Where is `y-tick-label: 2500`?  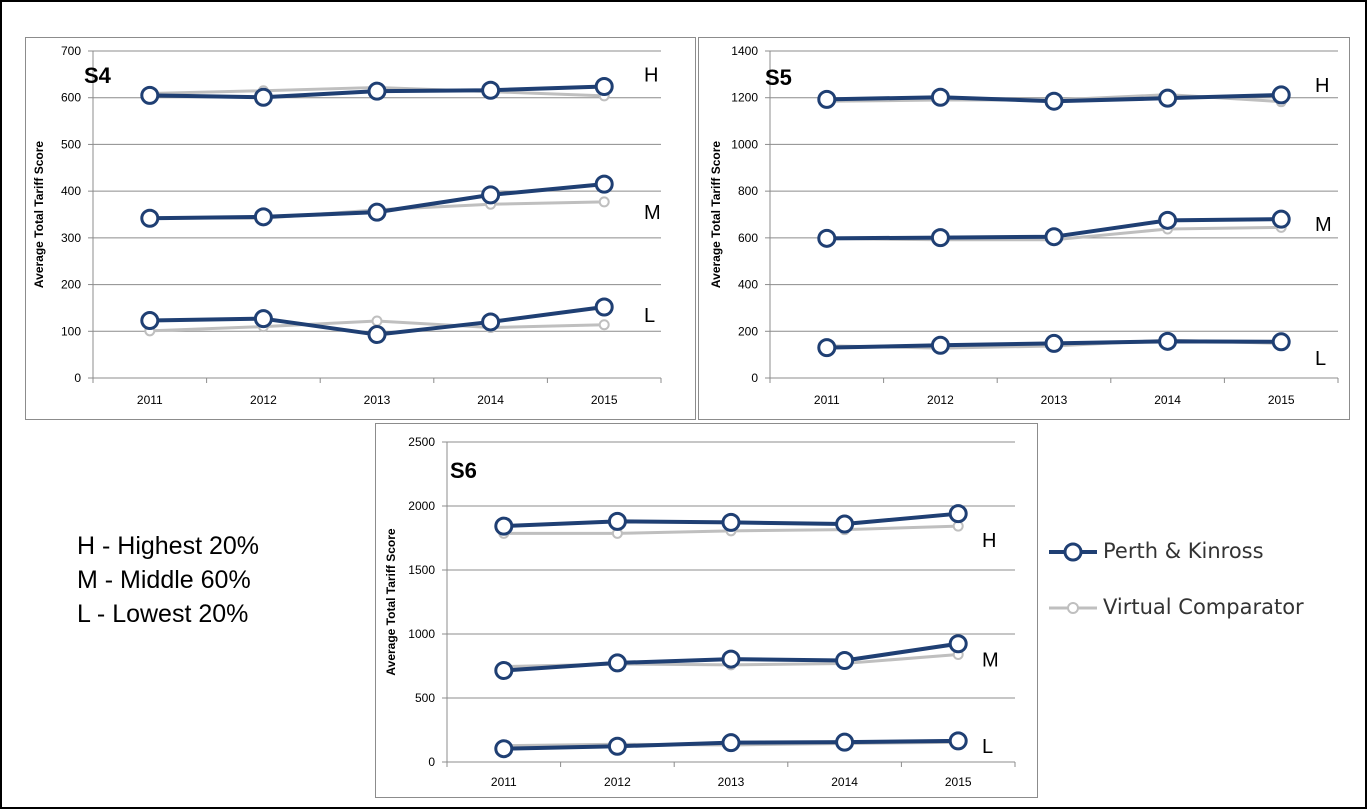 y-tick-label: 2500 is located at coordinates (421, 442).